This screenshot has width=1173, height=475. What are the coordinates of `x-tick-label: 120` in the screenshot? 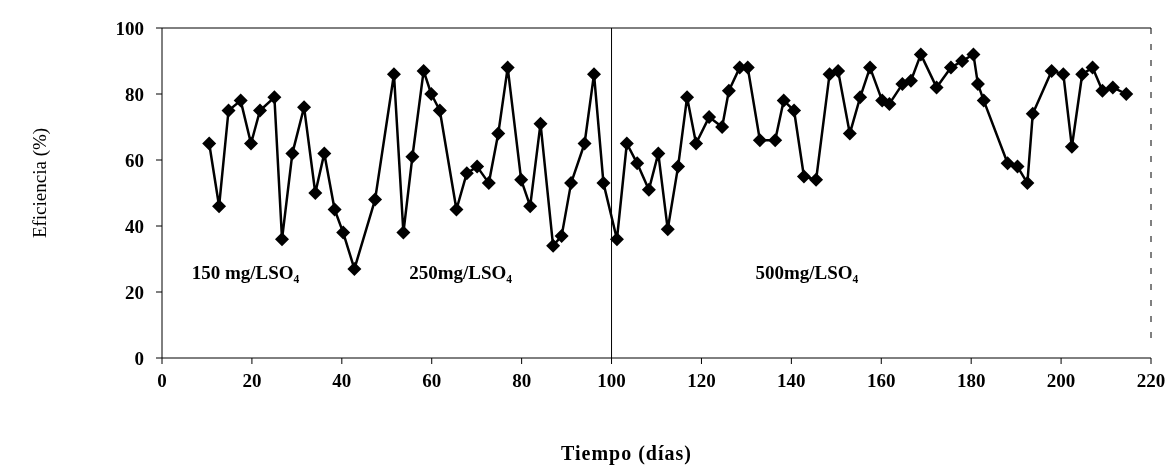 It's located at (701, 381).